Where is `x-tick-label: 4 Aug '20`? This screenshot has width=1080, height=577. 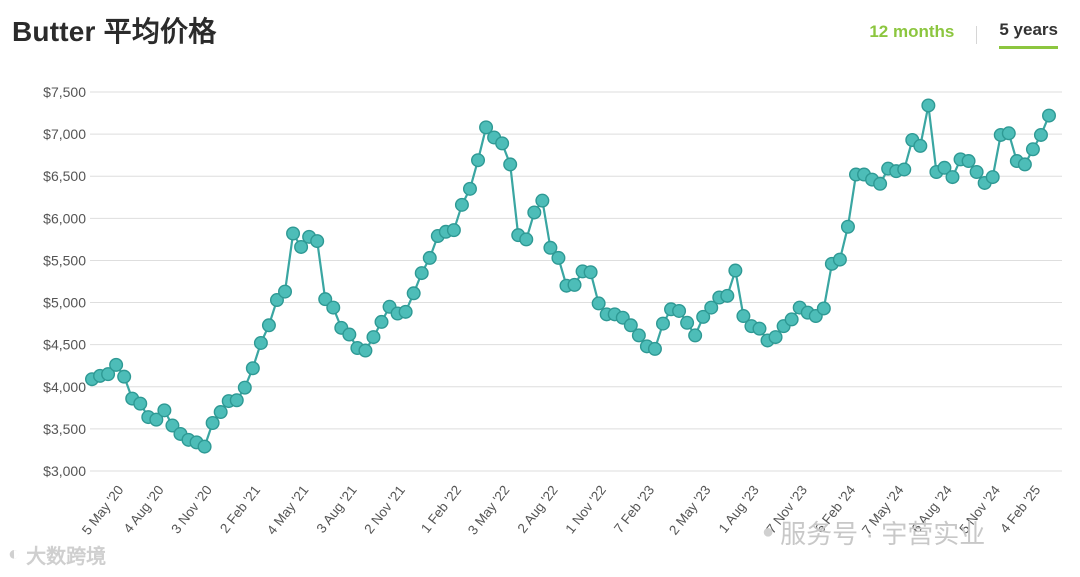
x-tick-label: 4 Aug '20 is located at coordinates (144, 509).